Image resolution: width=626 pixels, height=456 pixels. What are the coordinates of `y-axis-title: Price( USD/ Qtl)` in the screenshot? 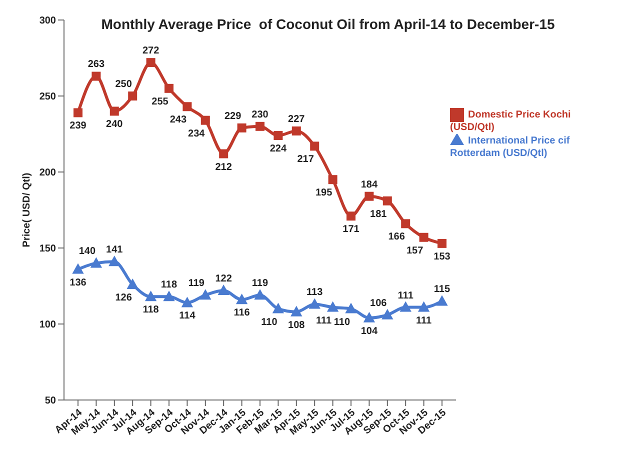 It's located at (27, 210).